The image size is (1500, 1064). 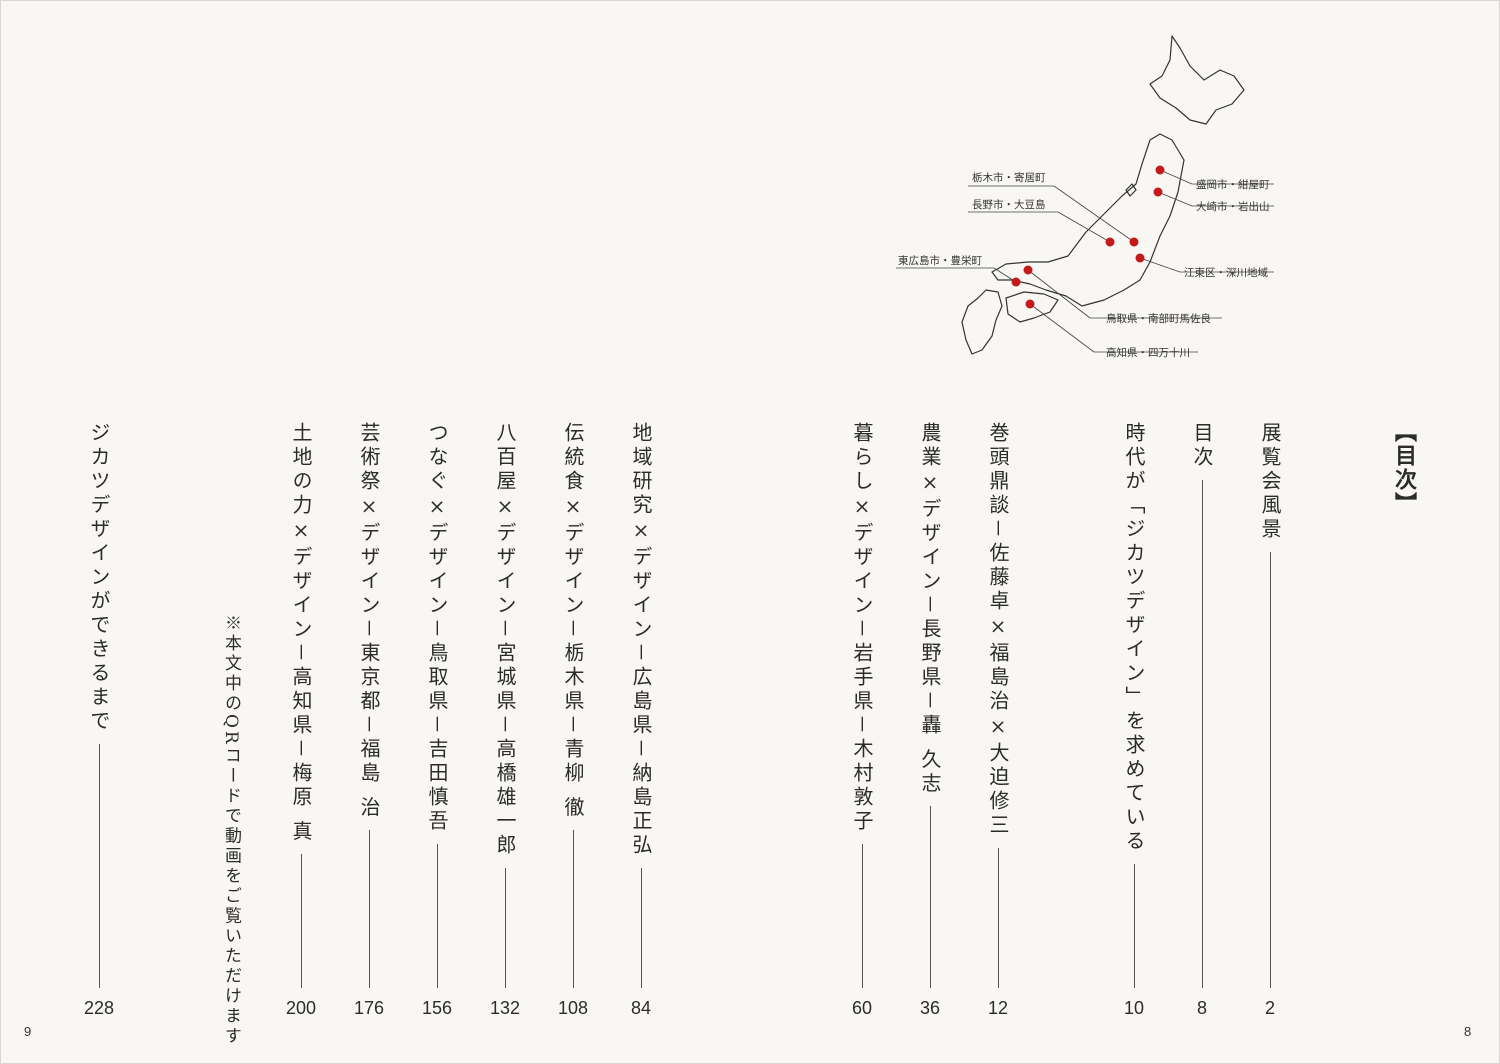 What do you see at coordinates (1468, 1031) in the screenshot?
I see `folio-right: 8` at bounding box center [1468, 1031].